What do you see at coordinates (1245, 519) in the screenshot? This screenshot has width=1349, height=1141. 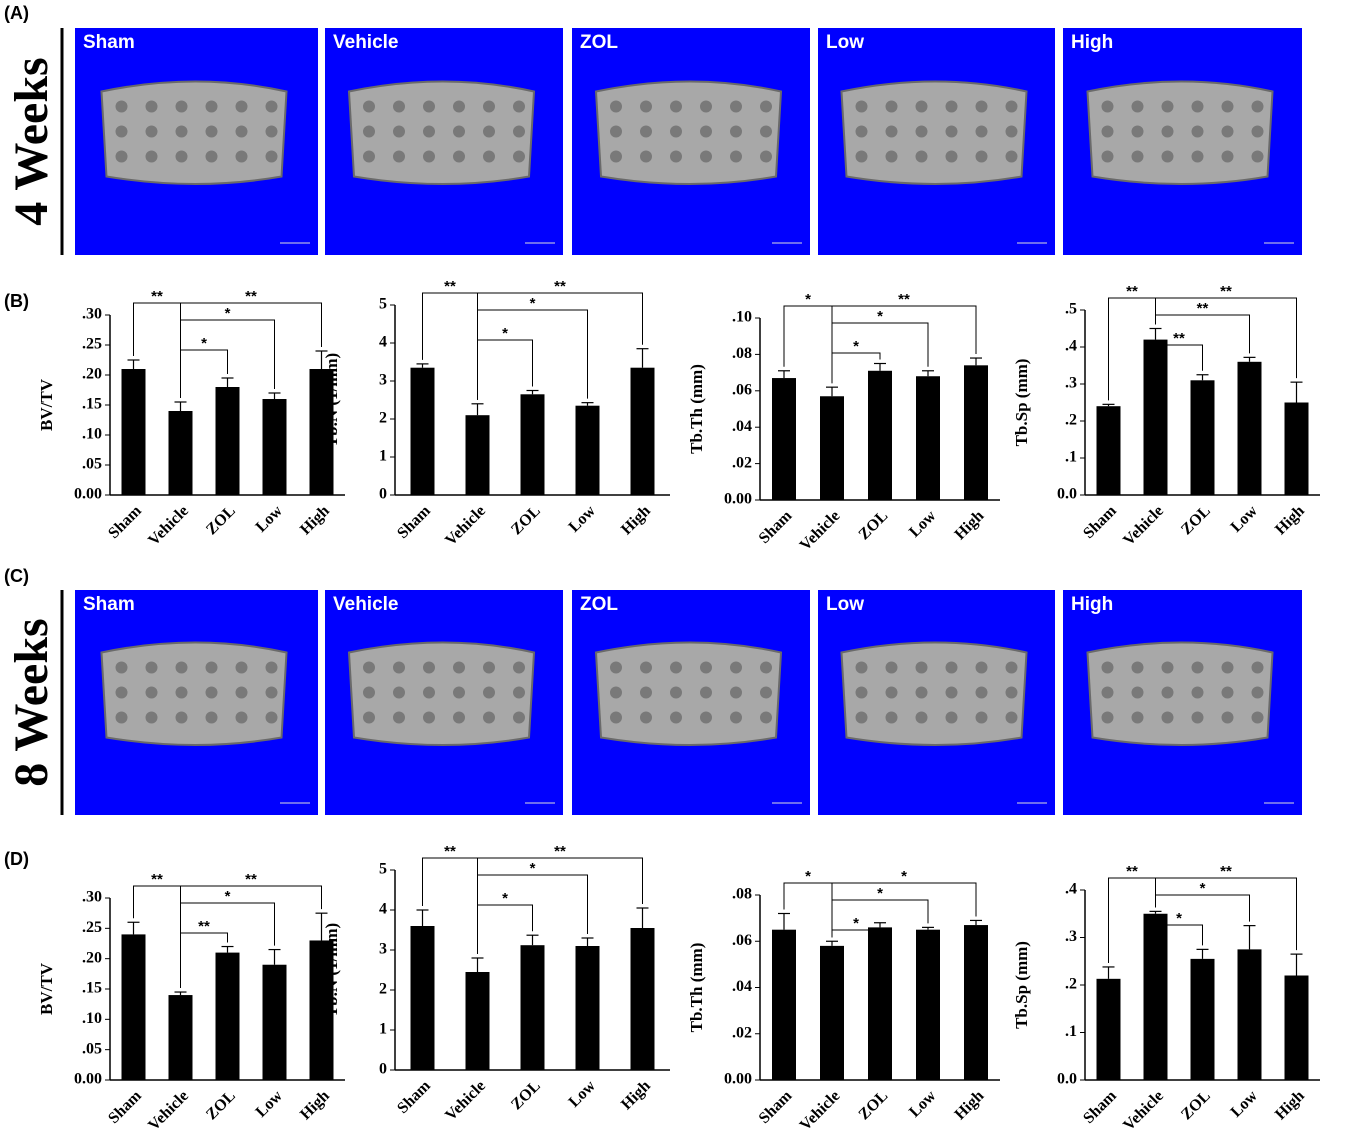 I see `x-tick-label: Low` at bounding box center [1245, 519].